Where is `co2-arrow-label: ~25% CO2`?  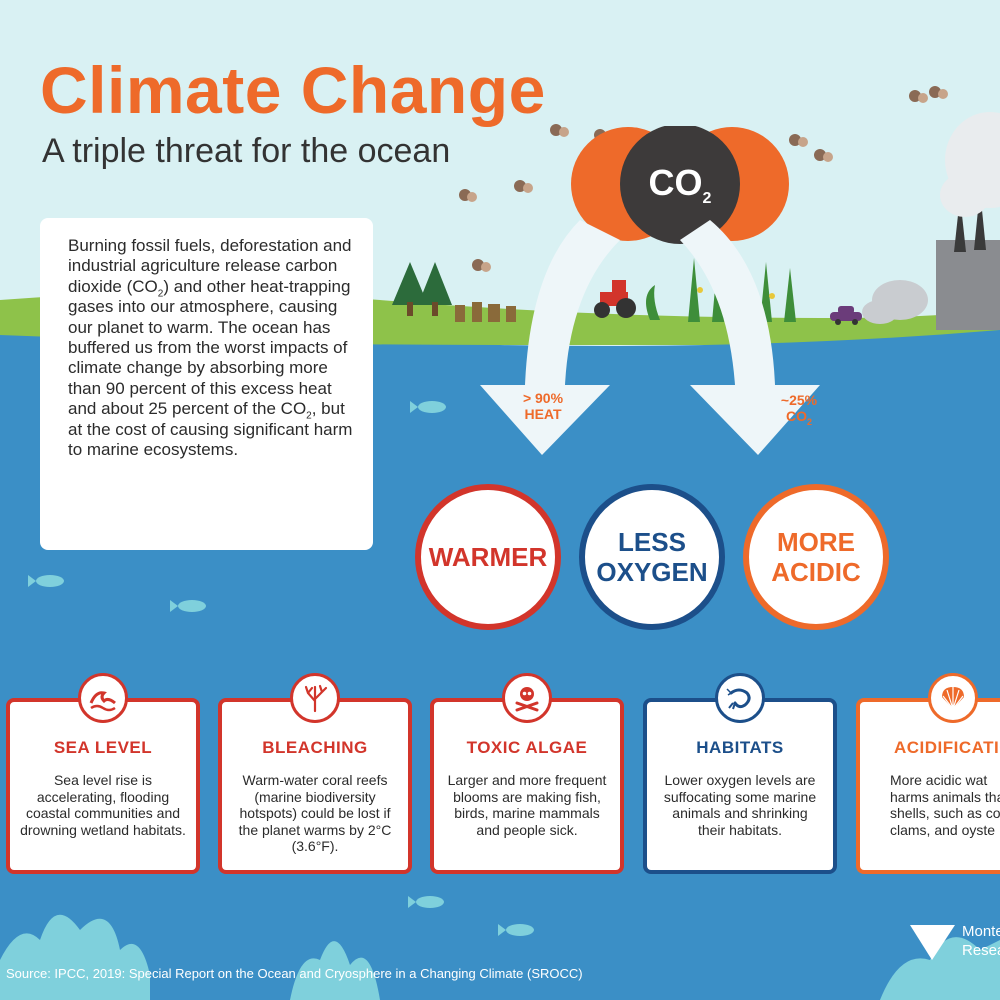
co2-arrow-label: ~25% CO2 is located at coordinates (799, 409).